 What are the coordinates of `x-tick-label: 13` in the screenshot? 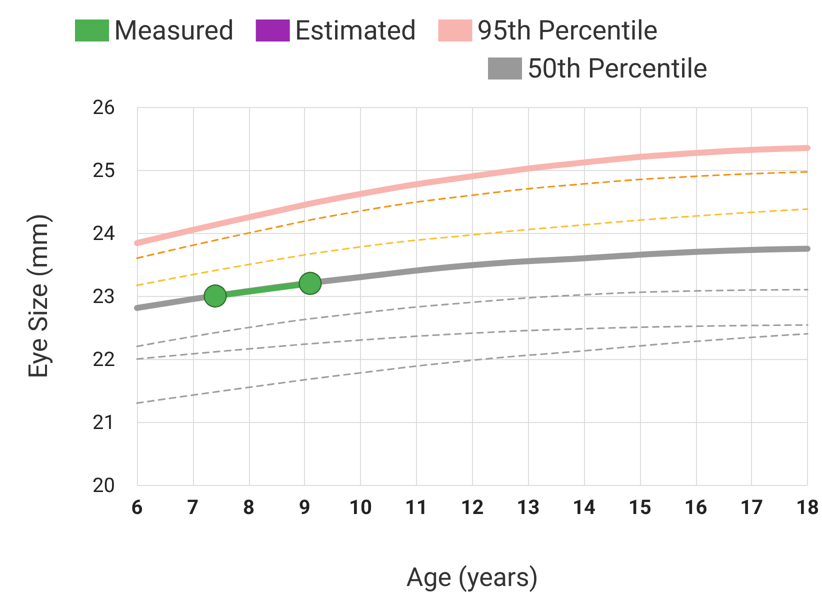 It's located at (528, 507).